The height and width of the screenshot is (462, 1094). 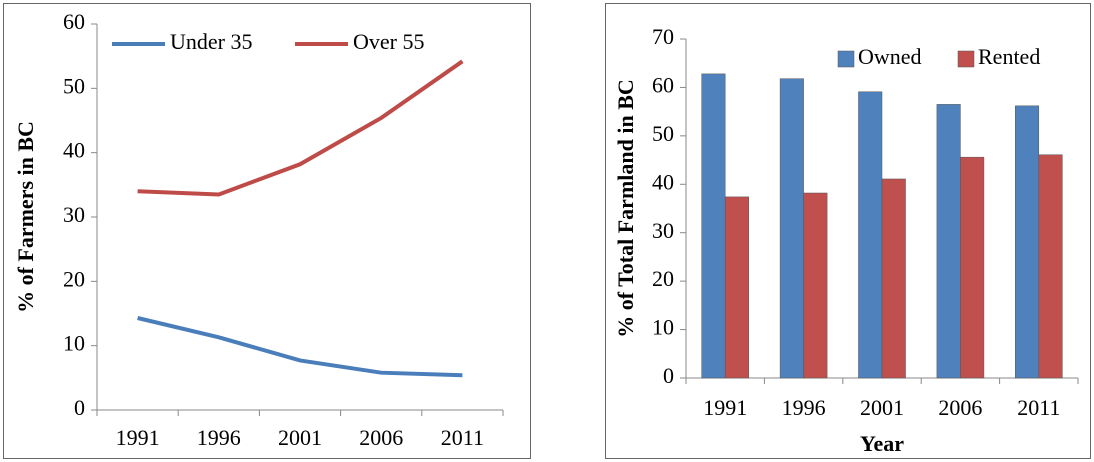 I want to click on legend-label: Rented, so click(x=1009, y=56).